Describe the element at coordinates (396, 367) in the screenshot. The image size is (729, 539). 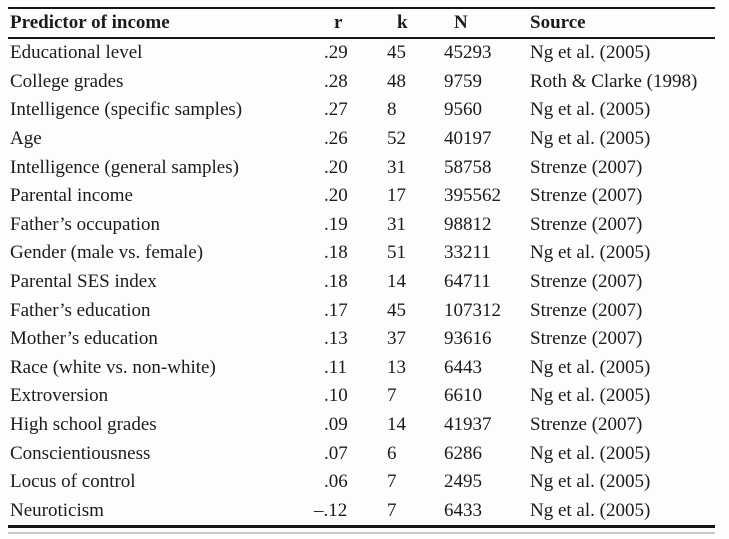
I see `cell-k: 13` at that location.